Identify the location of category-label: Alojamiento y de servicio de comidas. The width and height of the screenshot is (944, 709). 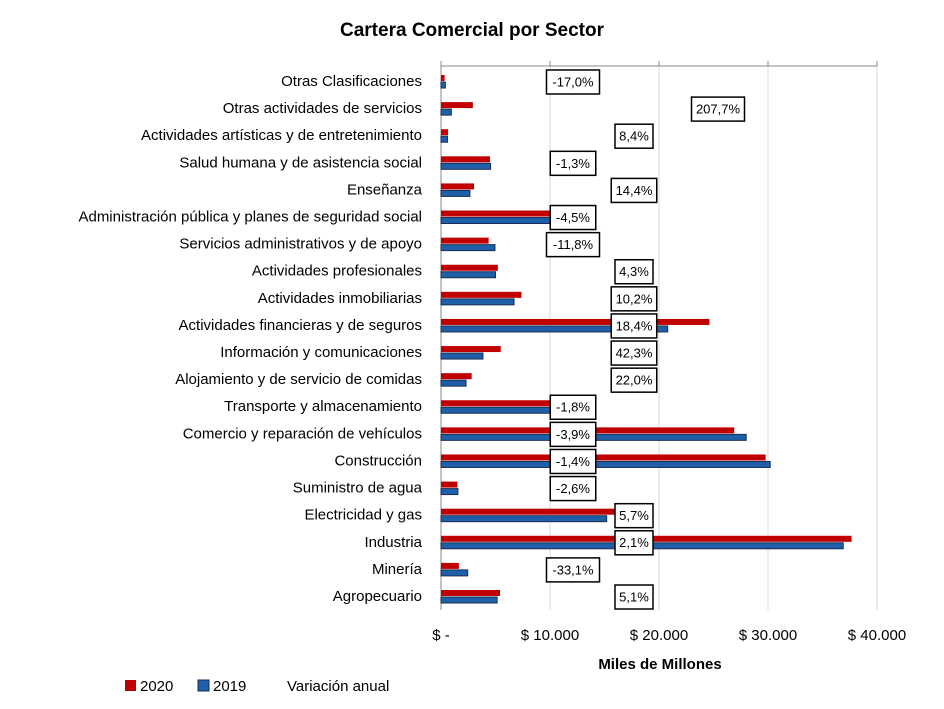
(298, 379).